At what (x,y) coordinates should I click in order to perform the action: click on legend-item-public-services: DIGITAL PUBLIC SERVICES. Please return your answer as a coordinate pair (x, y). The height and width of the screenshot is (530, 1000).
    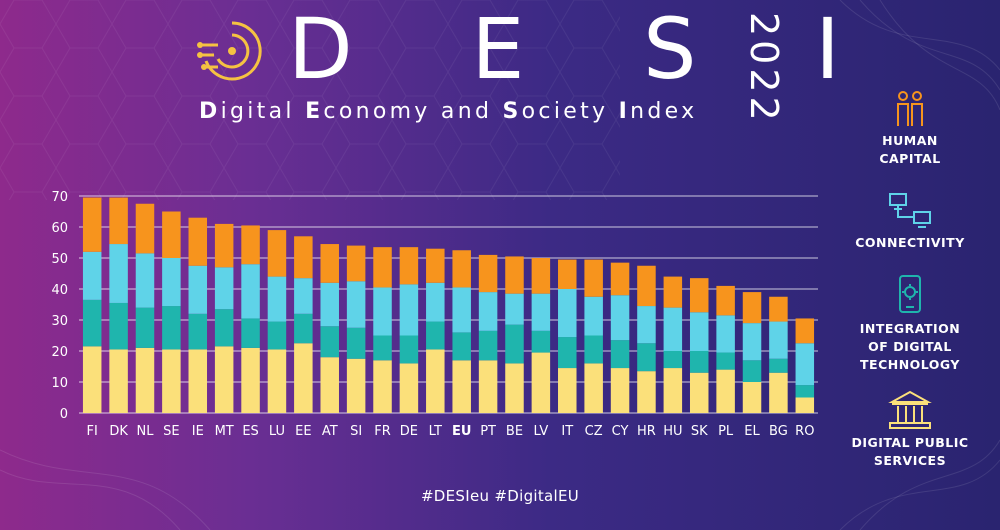
    Looking at the image, I should click on (910, 429).